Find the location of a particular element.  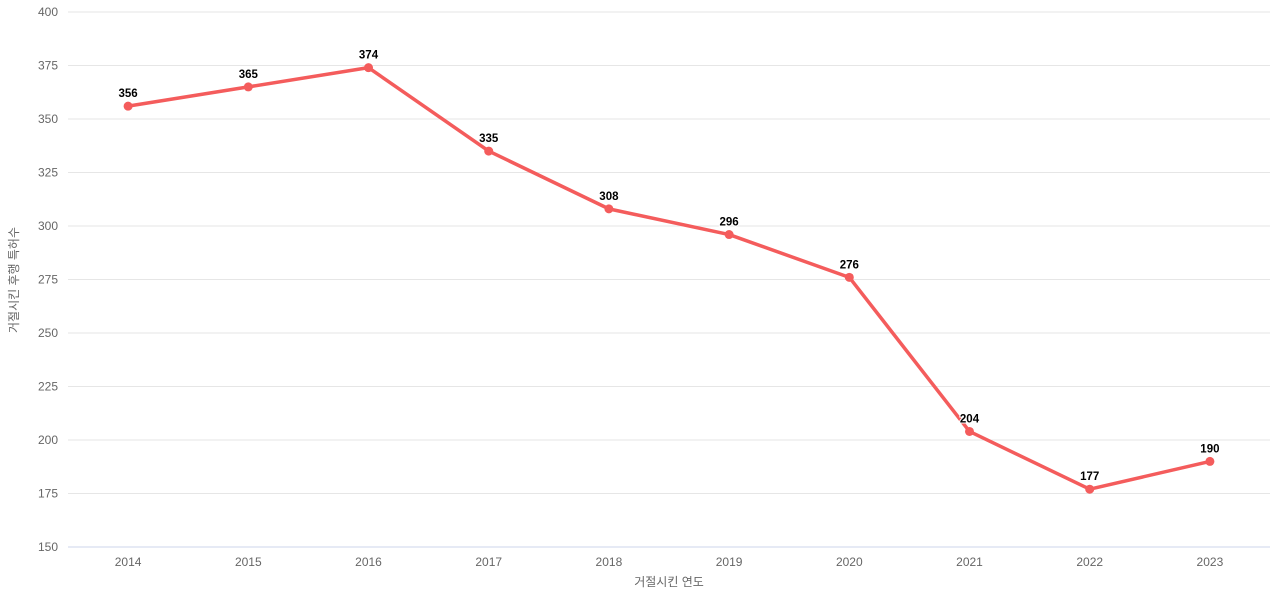

y-tick-label: 350 is located at coordinates (48, 119).